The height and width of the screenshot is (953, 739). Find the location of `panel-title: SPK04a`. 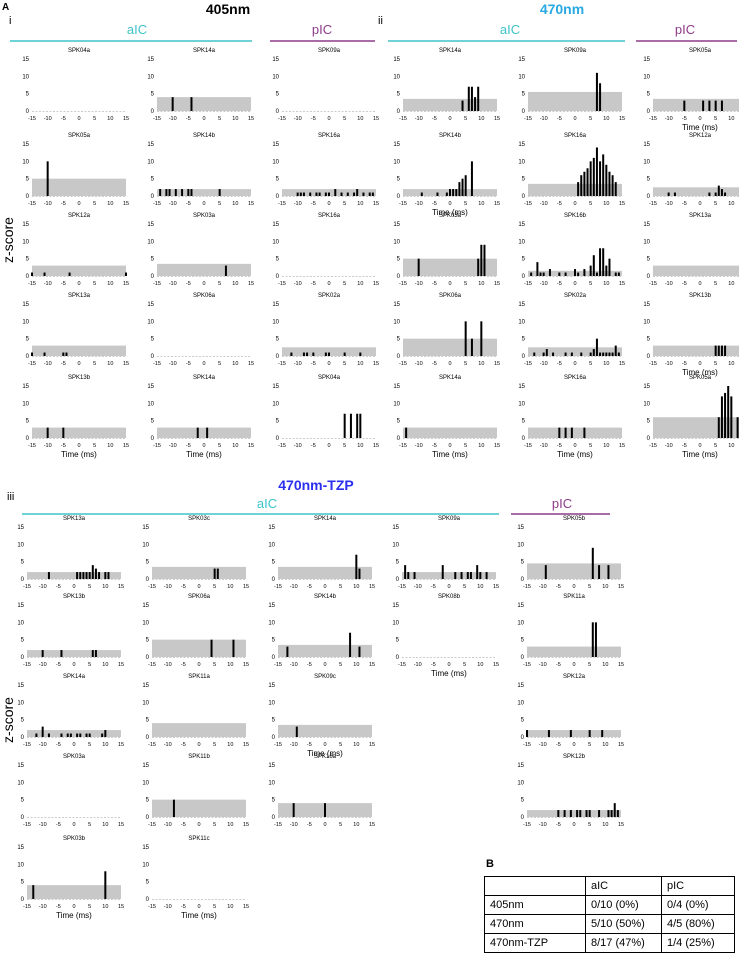

panel-title: SPK04a is located at coordinates (79, 51).